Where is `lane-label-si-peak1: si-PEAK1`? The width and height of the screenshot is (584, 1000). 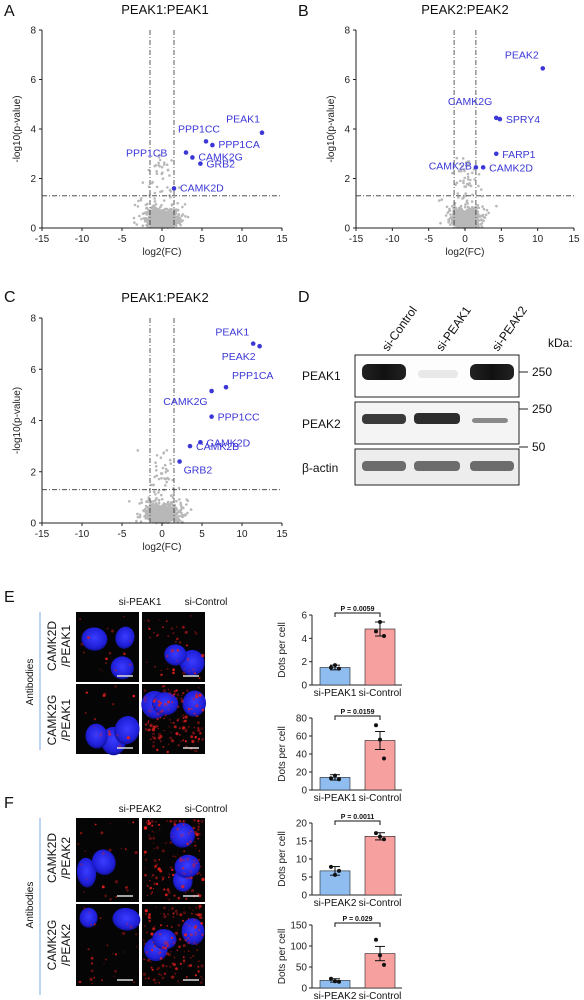
lane-label-si-peak1: si-PEAK1 is located at coordinates (453, 328).